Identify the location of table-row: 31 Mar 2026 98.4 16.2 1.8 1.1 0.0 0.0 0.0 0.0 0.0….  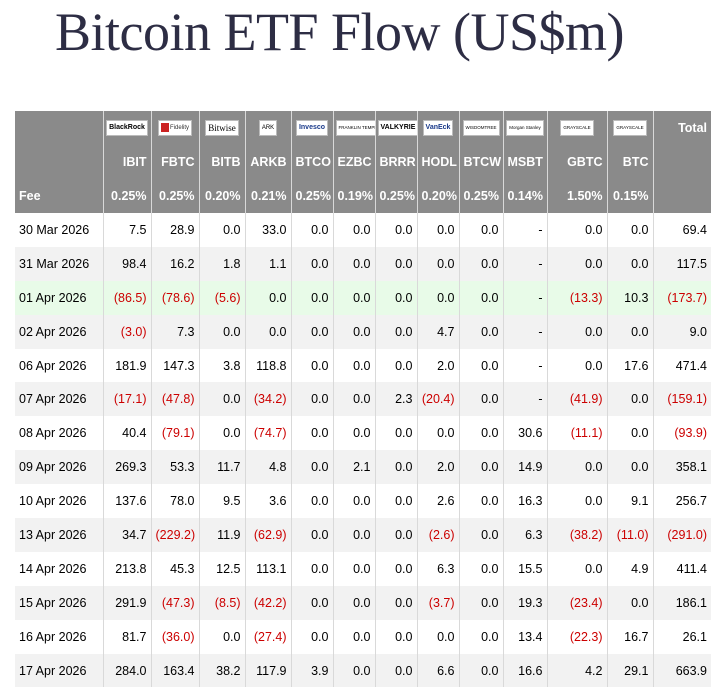
(363, 263).